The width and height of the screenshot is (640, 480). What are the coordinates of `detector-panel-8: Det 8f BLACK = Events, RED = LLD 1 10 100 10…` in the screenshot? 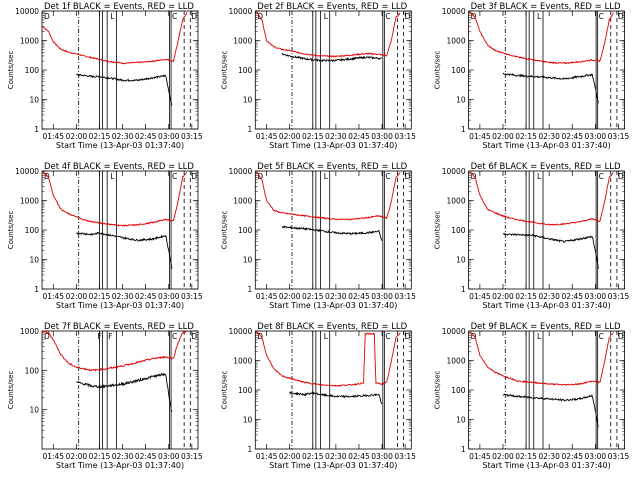 It's located at (318, 396).